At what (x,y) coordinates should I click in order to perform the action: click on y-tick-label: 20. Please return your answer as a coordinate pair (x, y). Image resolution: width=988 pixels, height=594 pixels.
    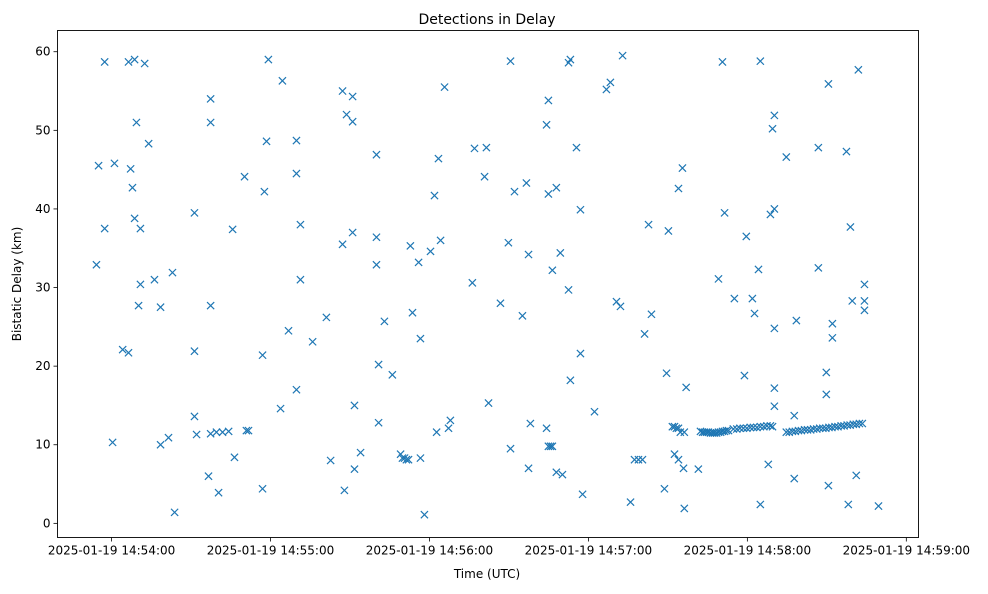
    Looking at the image, I should click on (42, 366).